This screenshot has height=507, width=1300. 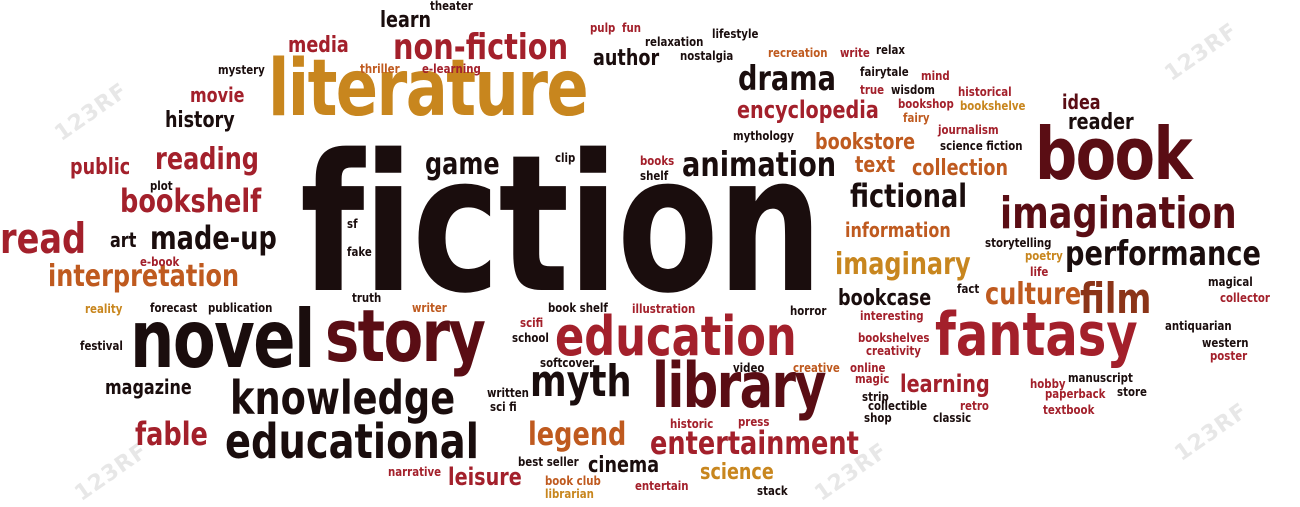 What do you see at coordinates (1229, 356) in the screenshot?
I see `word-poster: poster` at bounding box center [1229, 356].